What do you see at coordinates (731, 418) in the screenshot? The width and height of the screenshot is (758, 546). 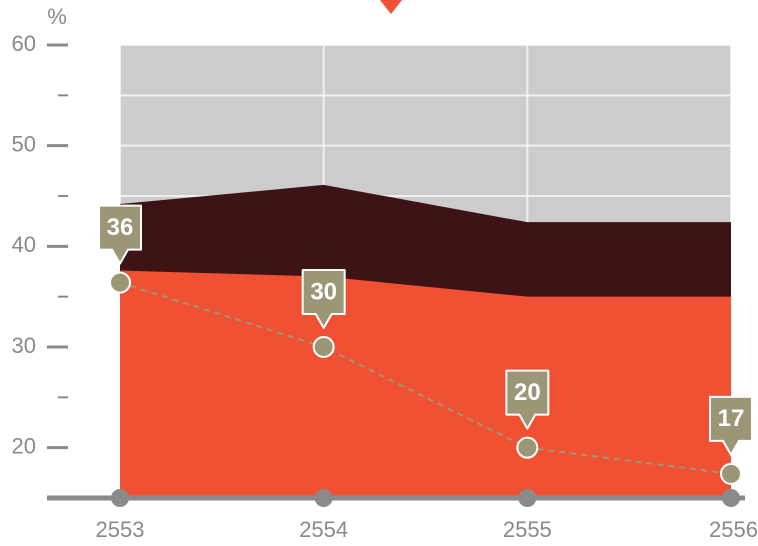 I see `data-label: 17` at bounding box center [731, 418].